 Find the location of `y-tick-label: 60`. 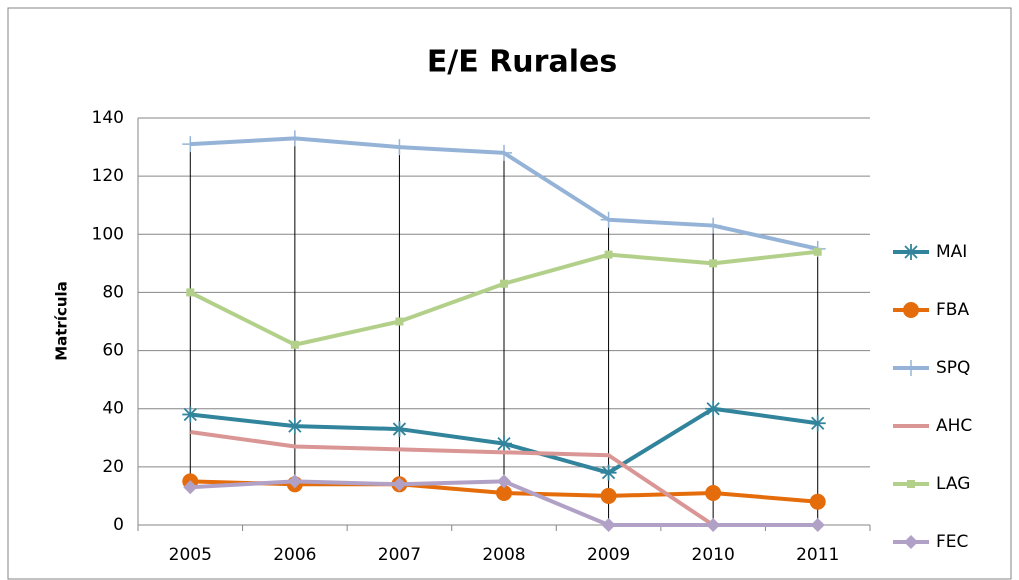

y-tick-label: 60 is located at coordinates (113, 351).